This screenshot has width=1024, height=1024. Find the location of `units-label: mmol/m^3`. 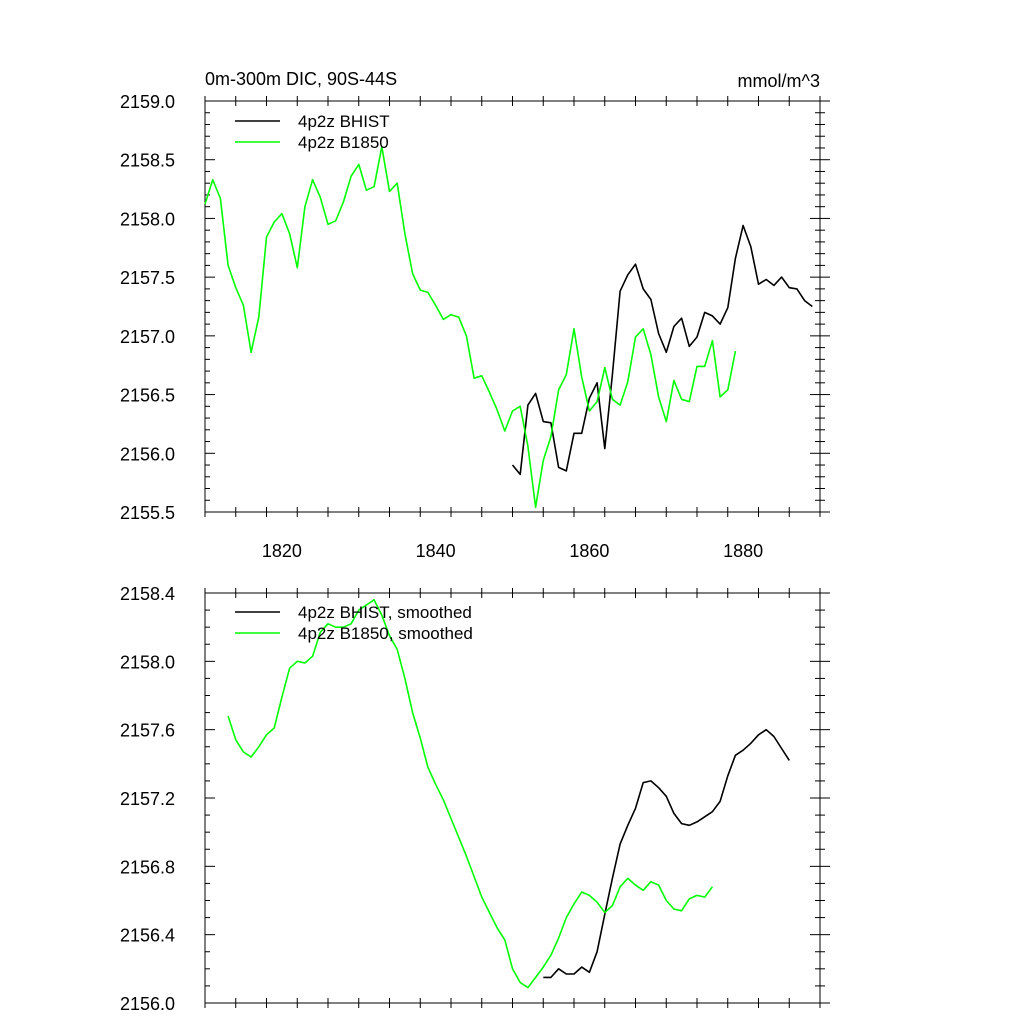

units-label: mmol/m^3 is located at coordinates (779, 81).